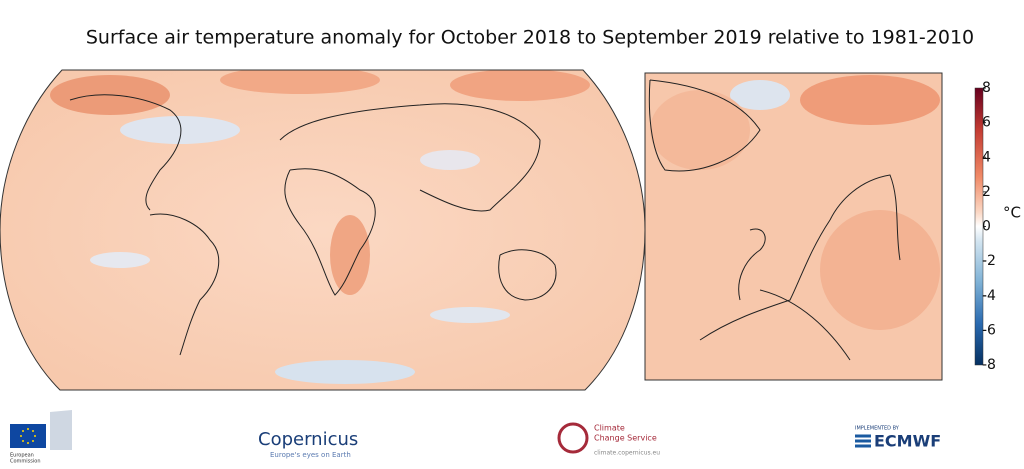  Describe the element at coordinates (989, 296) in the screenshot. I see `colorbar-tick-label: -4` at that location.